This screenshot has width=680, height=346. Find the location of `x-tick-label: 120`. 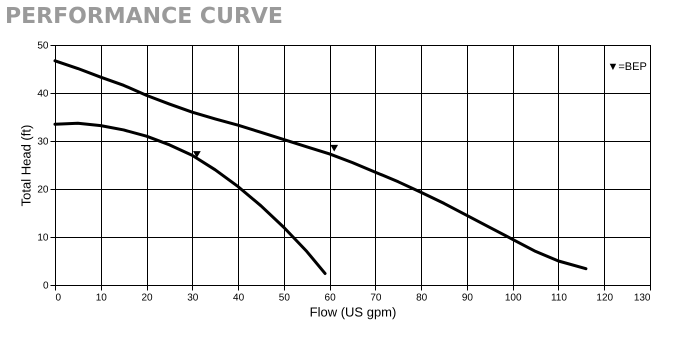

x-tick-label: 120 is located at coordinates (605, 298).